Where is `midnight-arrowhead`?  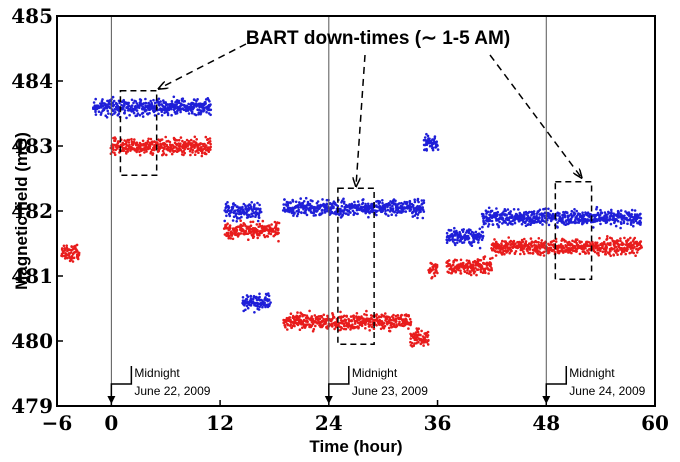
midnight-arrowhead is located at coordinates (546, 400).